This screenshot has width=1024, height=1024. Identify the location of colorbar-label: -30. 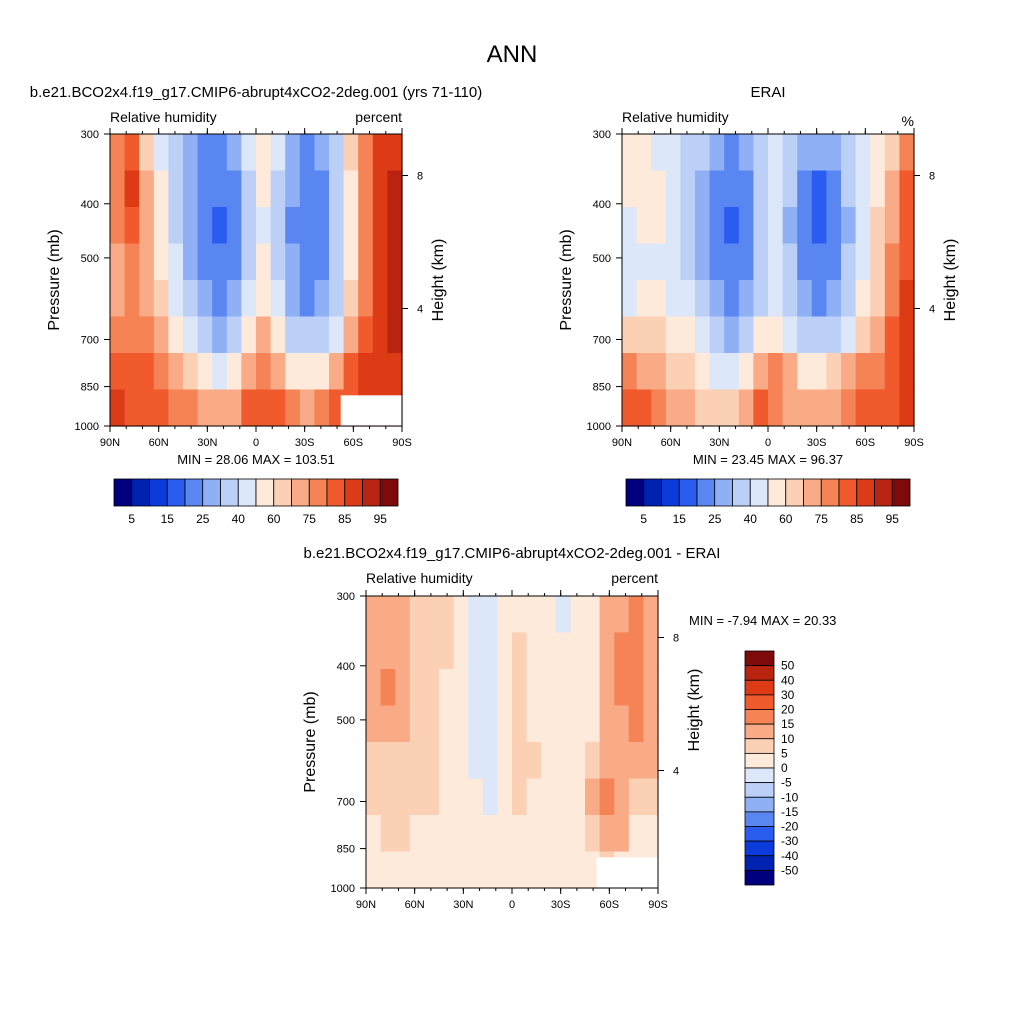
(790, 841).